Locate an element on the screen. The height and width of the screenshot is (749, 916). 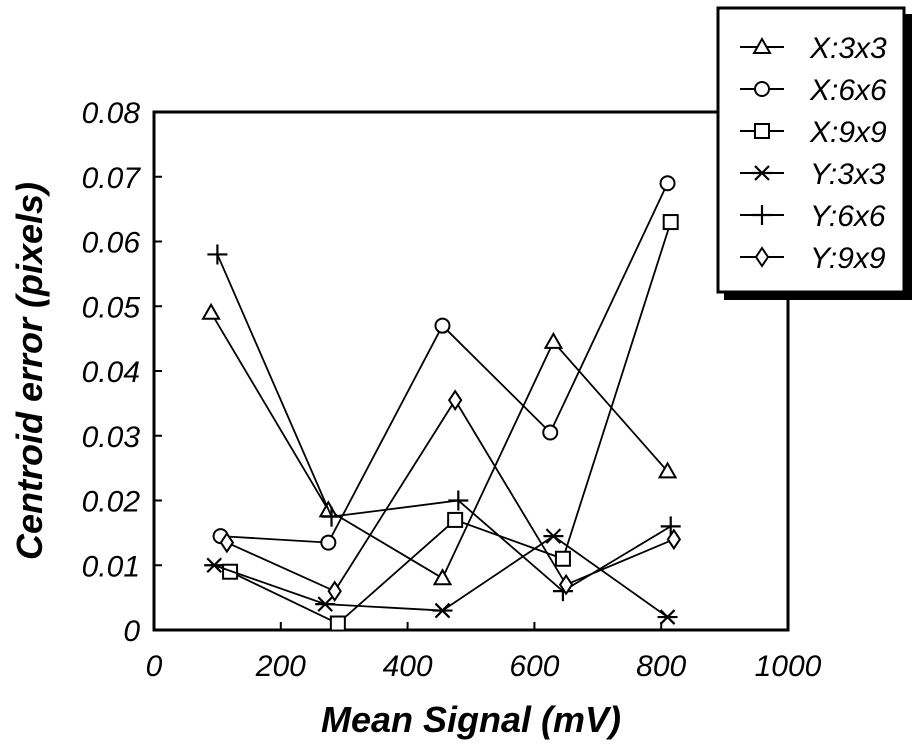
y-axis-title: Centroid error (pixels) is located at coordinates (29, 371).